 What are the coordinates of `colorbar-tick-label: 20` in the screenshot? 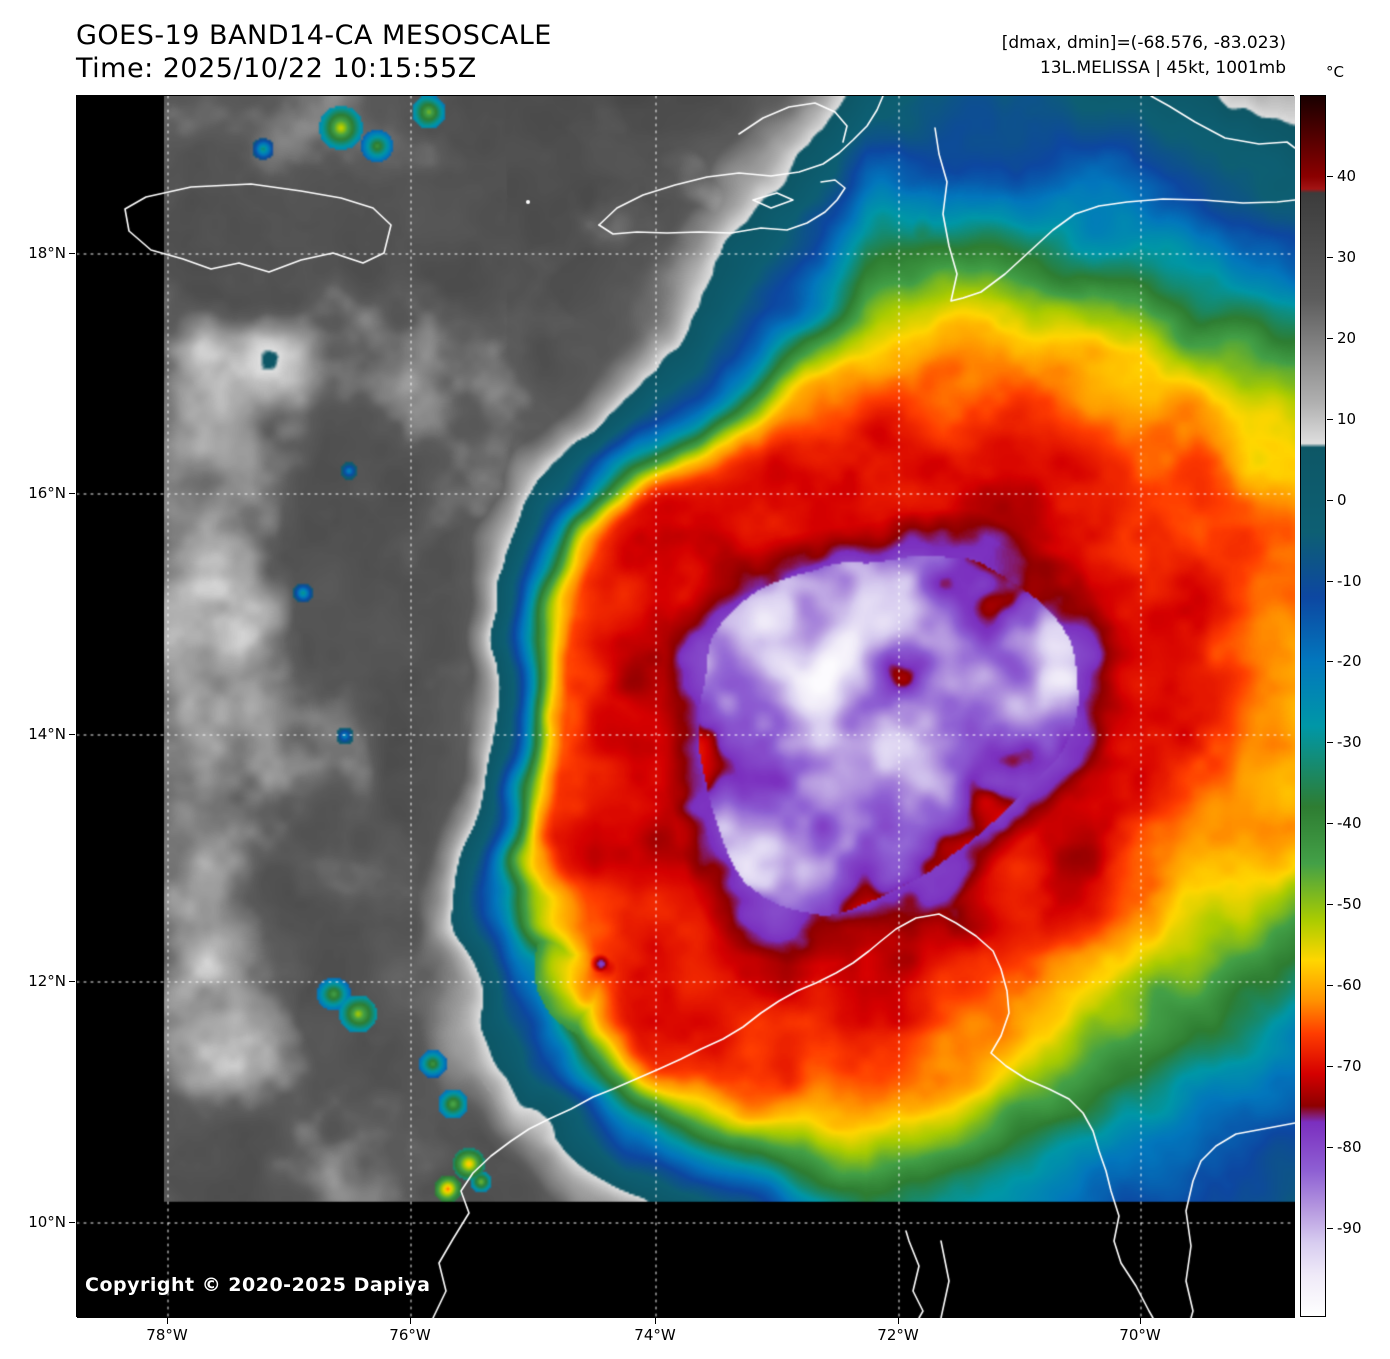 It's located at (1347, 337).